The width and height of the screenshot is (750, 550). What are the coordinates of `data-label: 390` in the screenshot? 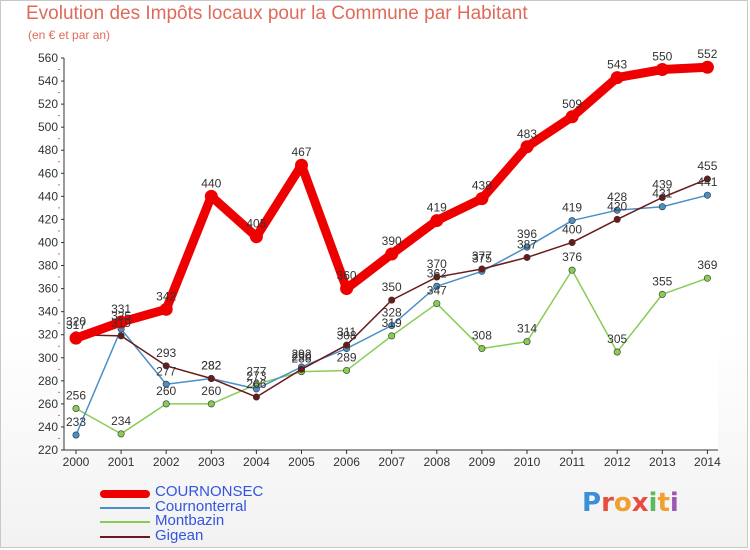 It's located at (392, 241).